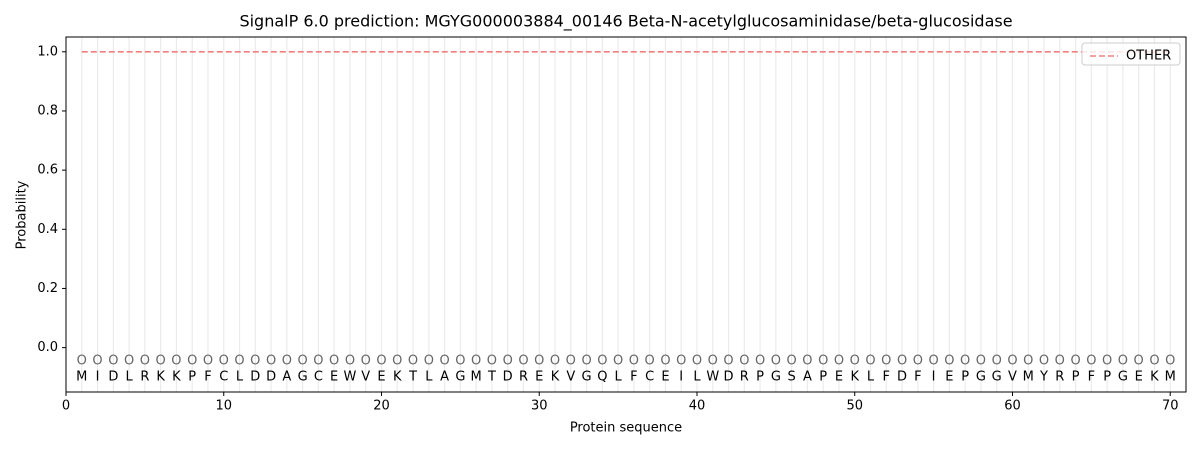 This screenshot has height=450, width=1200. I want to click on residue: F, so click(886, 377).